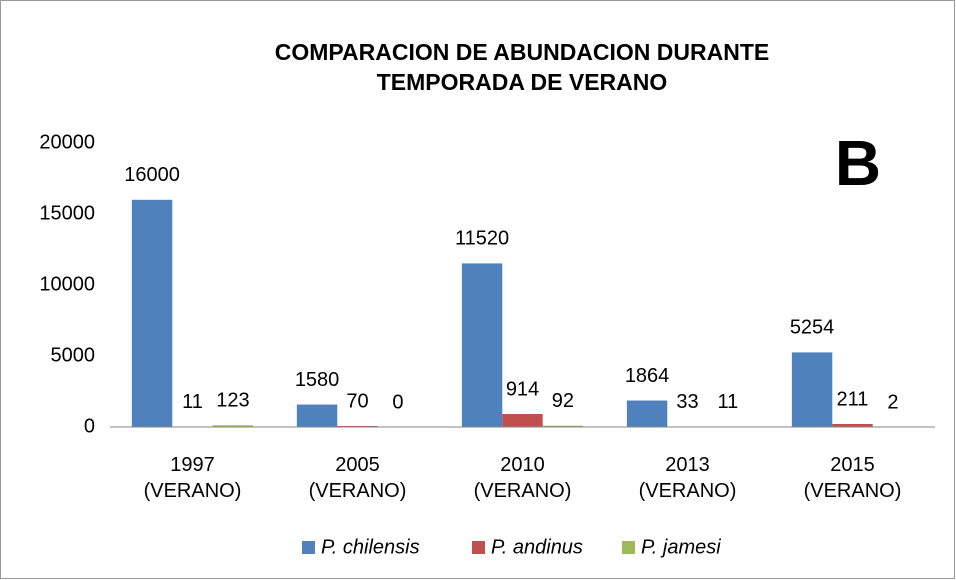  What do you see at coordinates (858, 163) in the screenshot?
I see `annotation: B` at bounding box center [858, 163].